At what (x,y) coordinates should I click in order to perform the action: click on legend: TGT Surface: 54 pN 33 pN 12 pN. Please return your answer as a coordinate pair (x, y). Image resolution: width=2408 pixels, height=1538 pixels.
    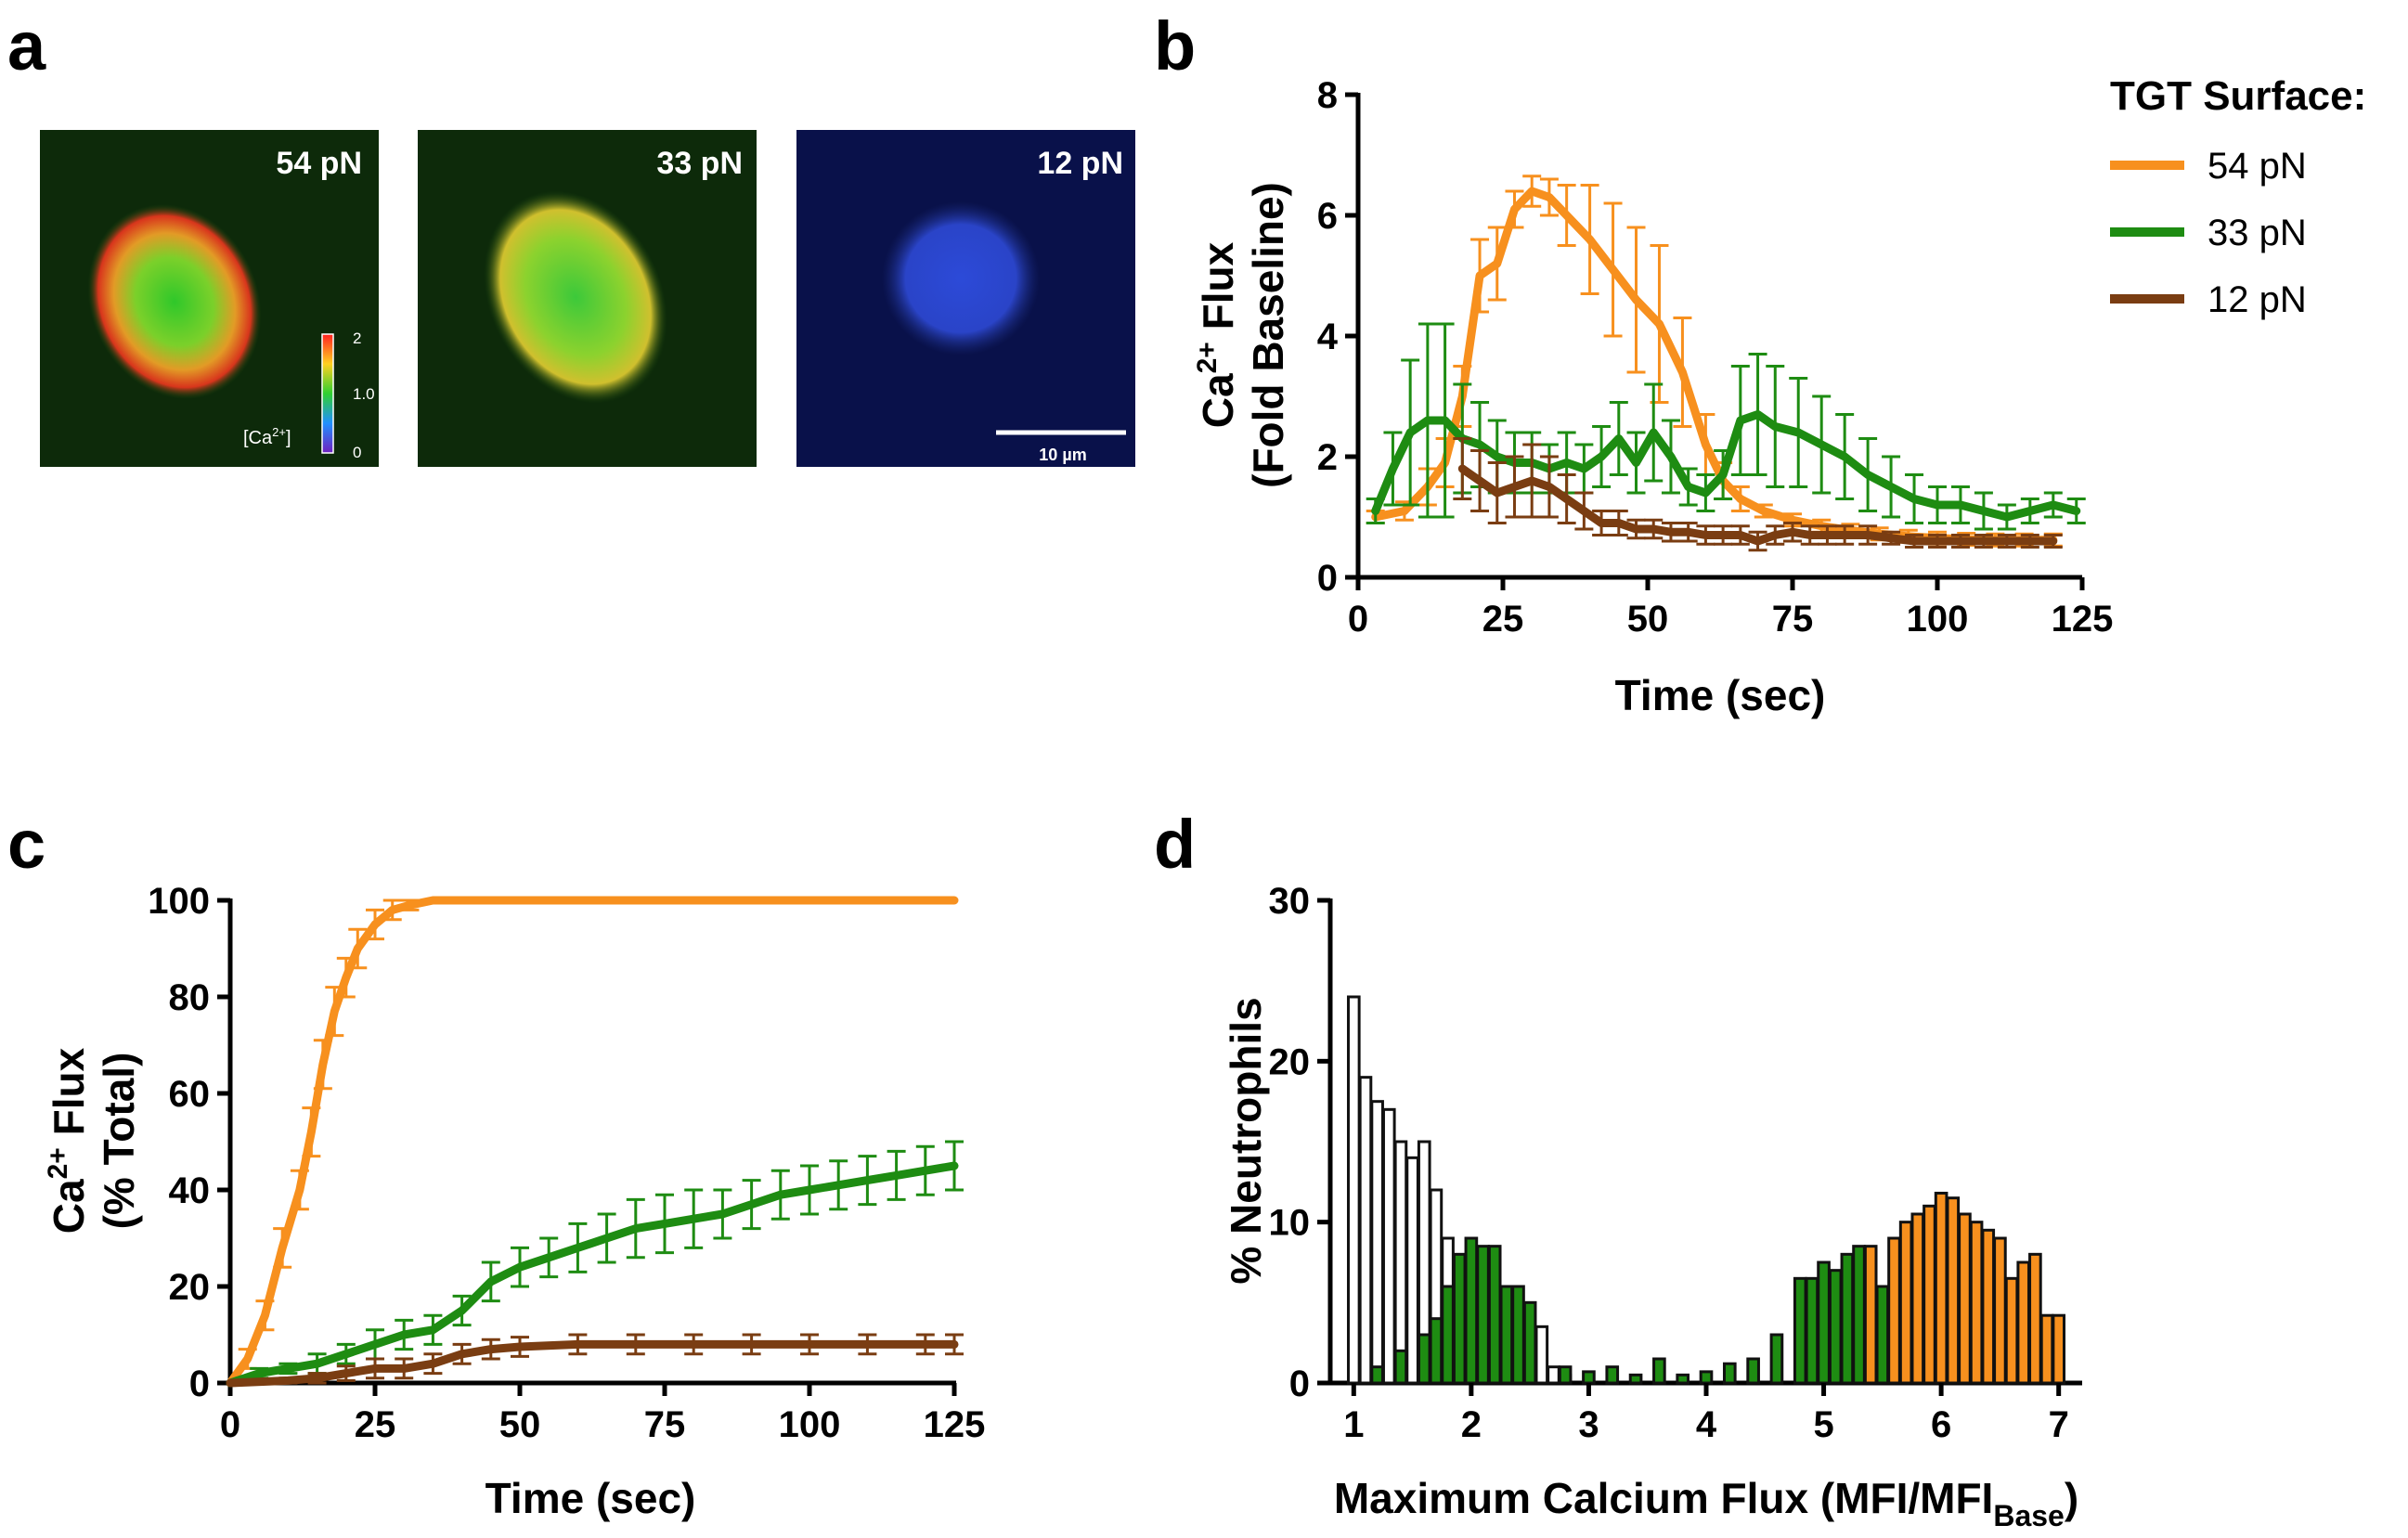
    Looking at the image, I should click on (2238, 196).